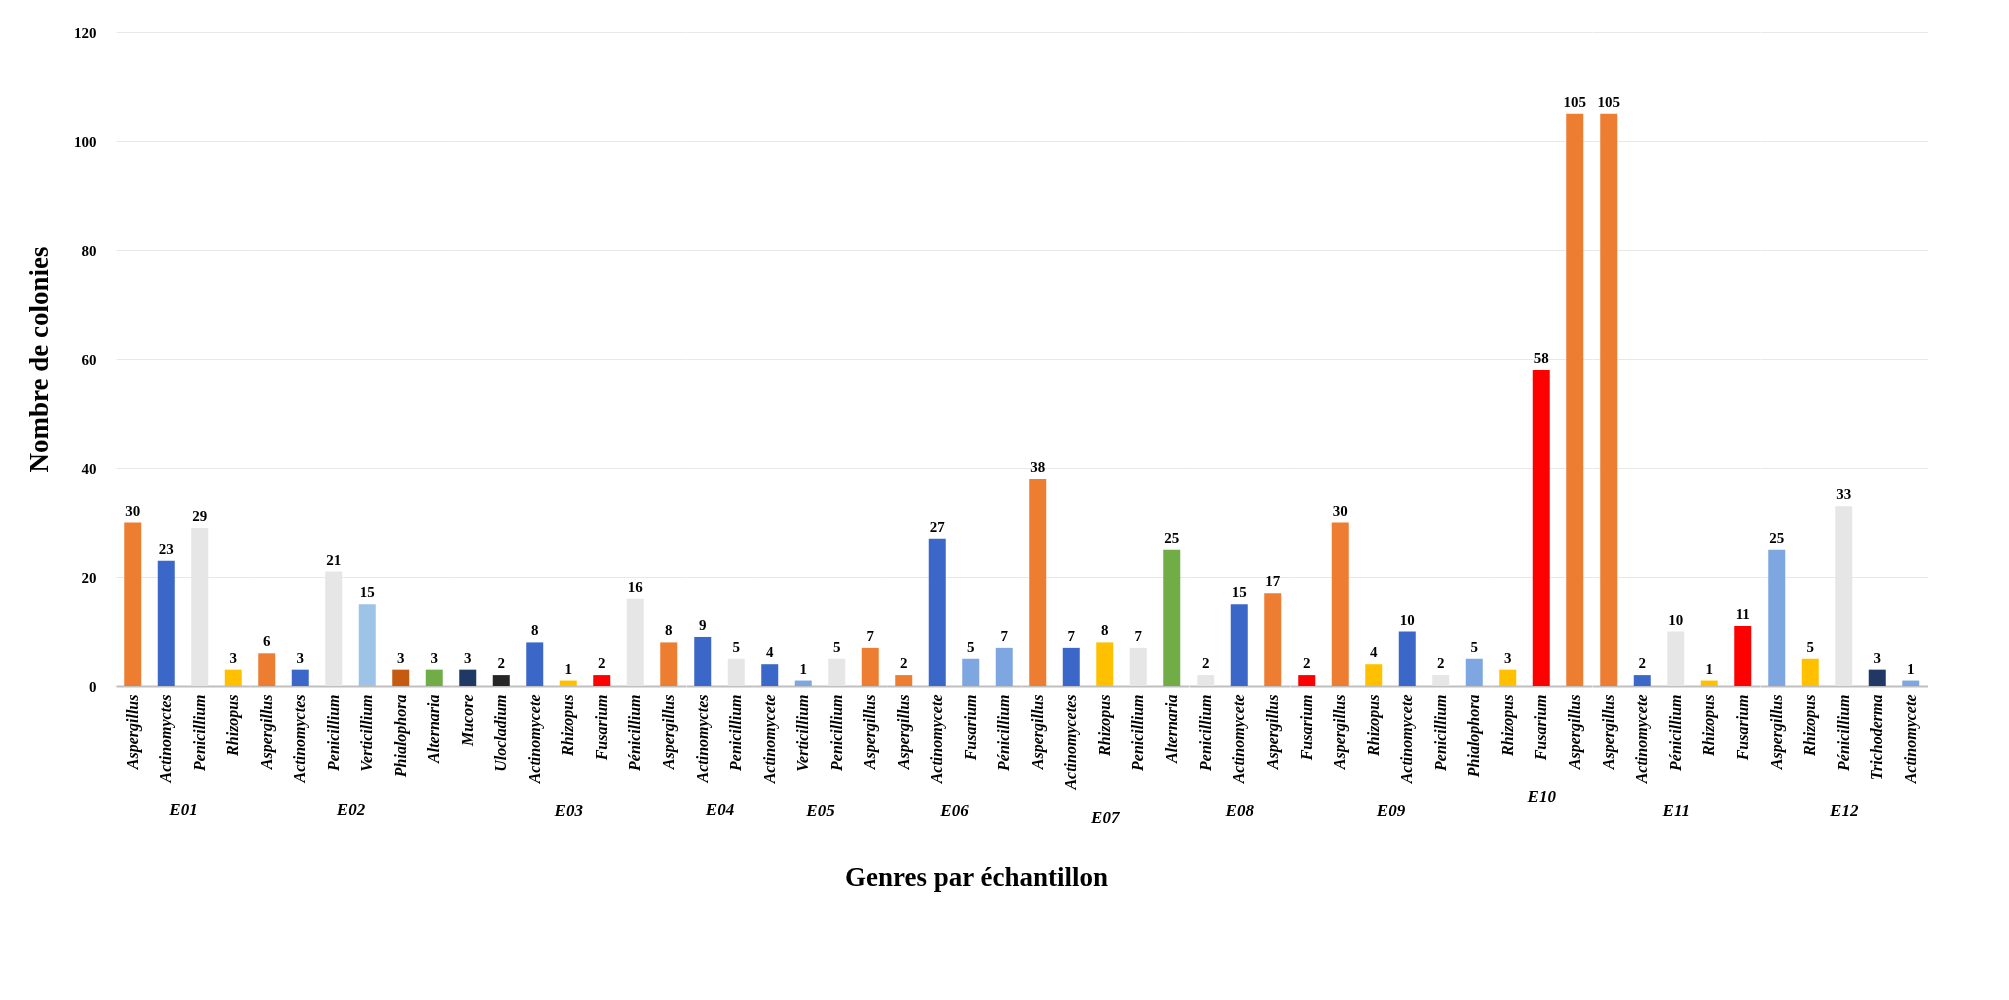 This screenshot has height=1000, width=2009. I want to click on x-tick-label: Actinomycetes, so click(1071, 742).